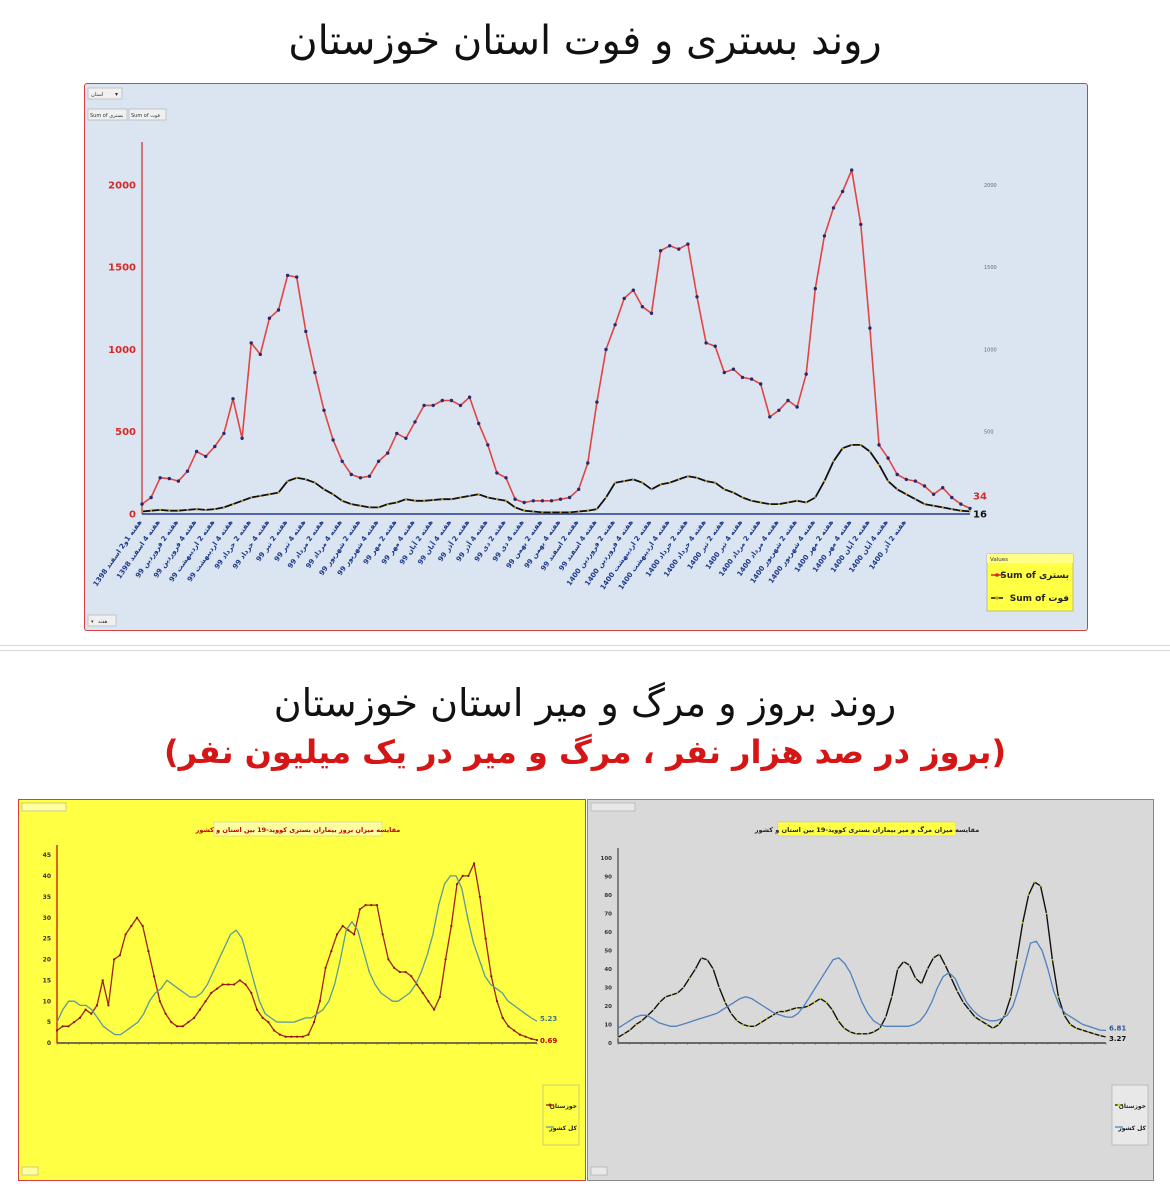  Describe the element at coordinates (585, 41) in the screenshot. I see `top-title: روند بستری و فوت استان خوزستان` at that location.